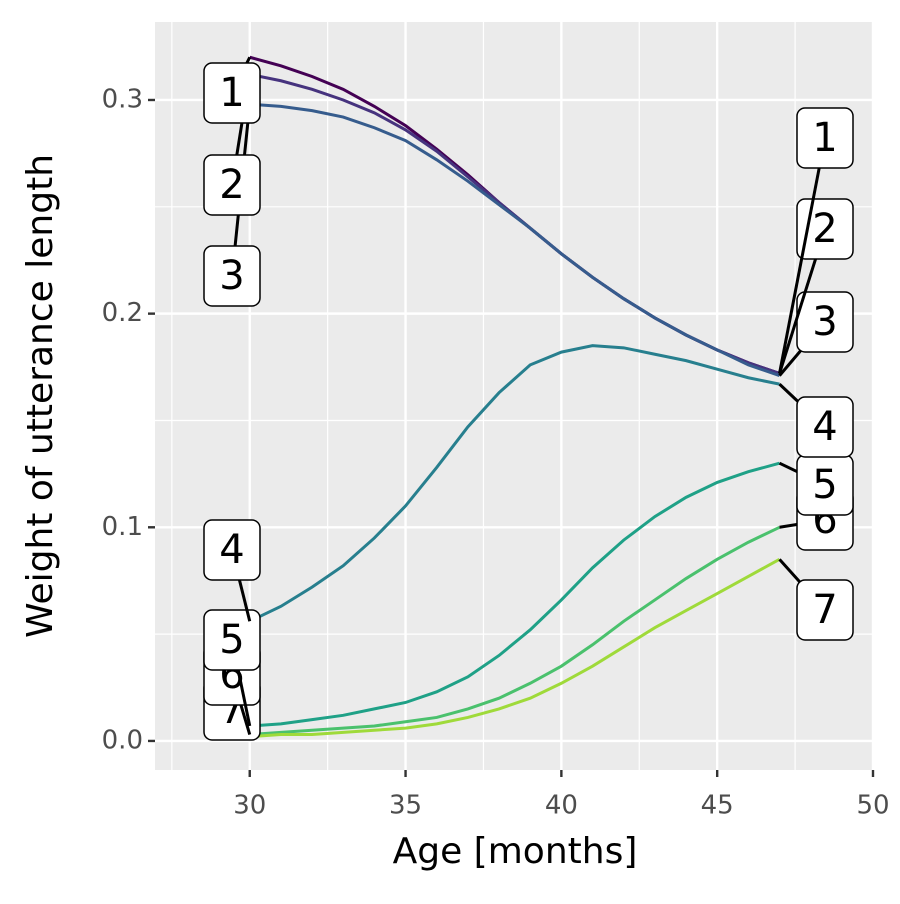 Image resolution: width=900 pixels, height=904 pixels. Describe the element at coordinates (40, 396) in the screenshot. I see `y-axis-title: Weight of utterance length` at that location.